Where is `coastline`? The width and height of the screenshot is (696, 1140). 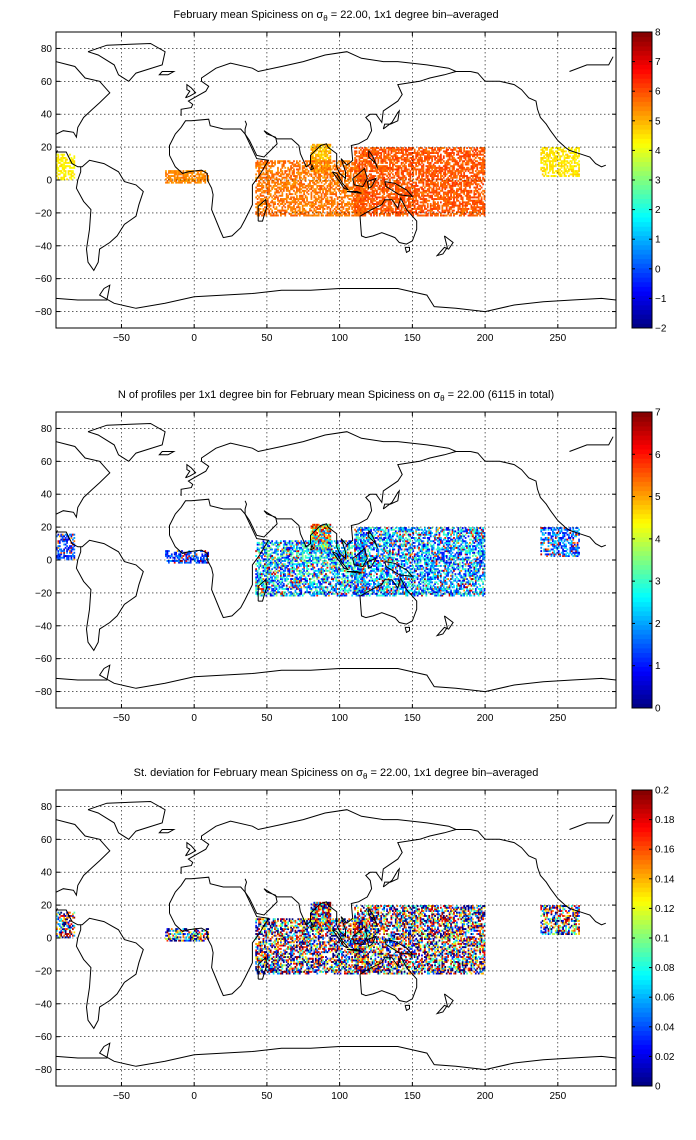 coastline is located at coordinates (340, 181).